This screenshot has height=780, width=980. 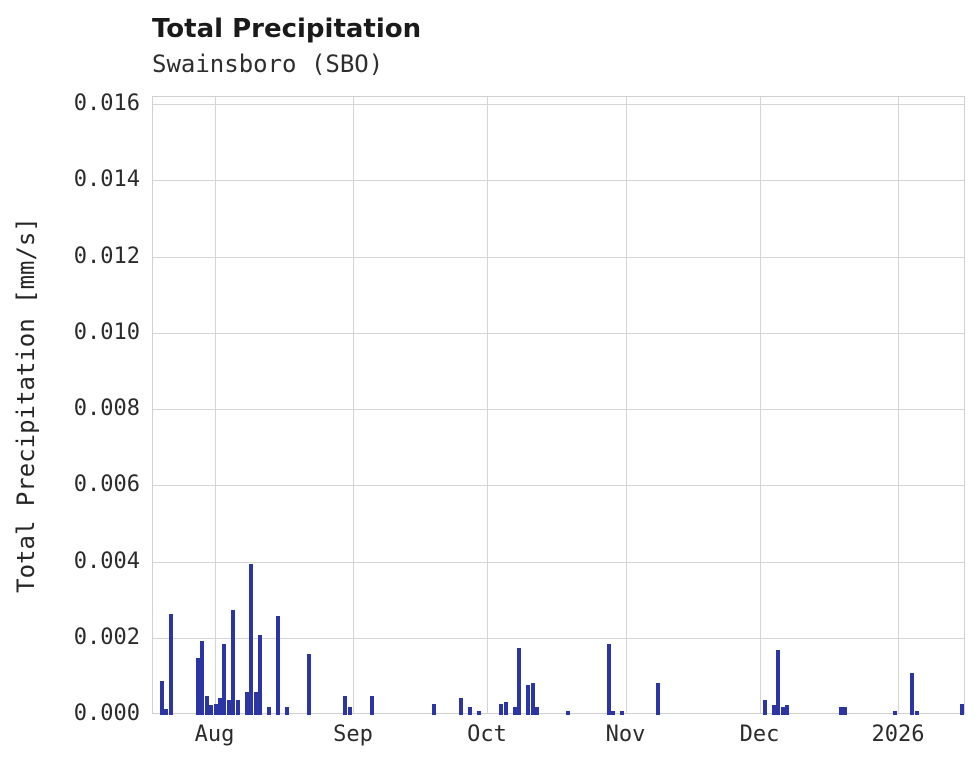 I want to click on x-tick-label: Sep, so click(x=353, y=734).